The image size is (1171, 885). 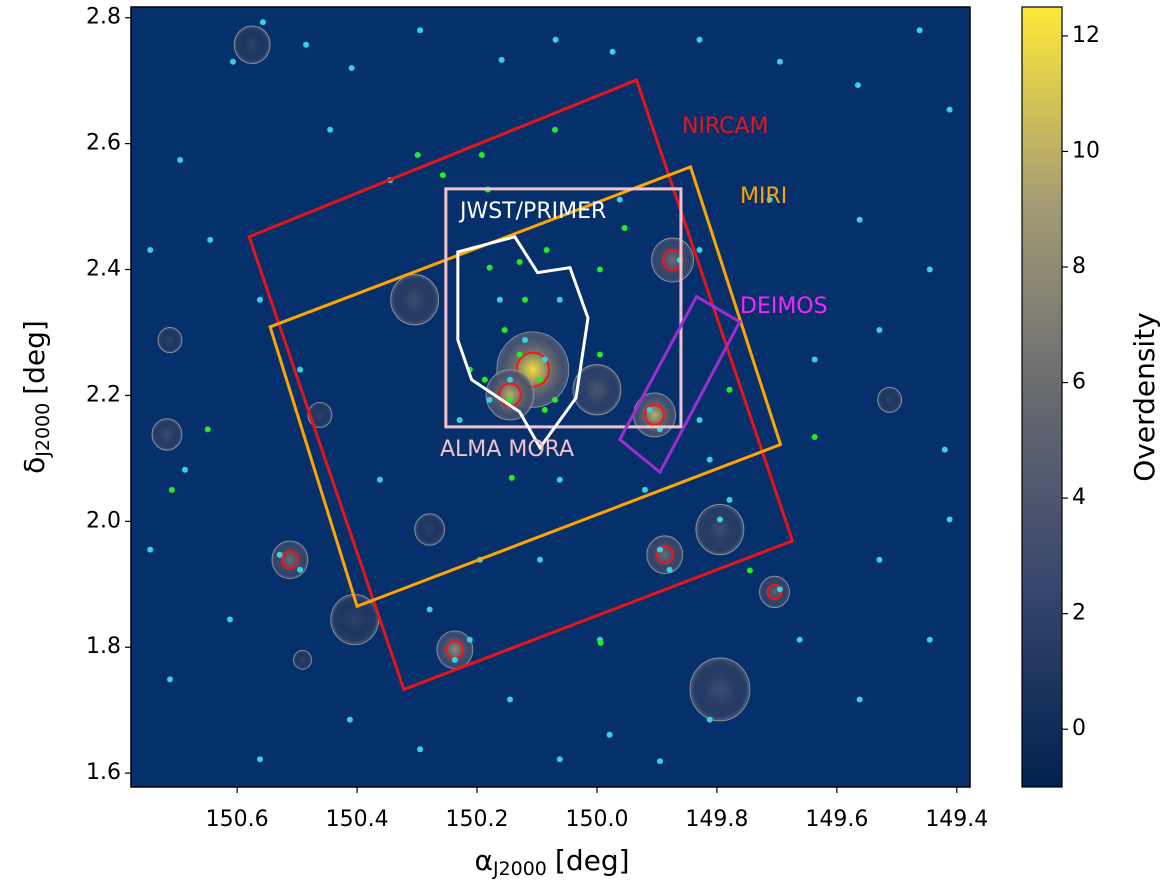 What do you see at coordinates (507, 449) in the screenshot?
I see `footprint-label: ALMA MORA` at bounding box center [507, 449].